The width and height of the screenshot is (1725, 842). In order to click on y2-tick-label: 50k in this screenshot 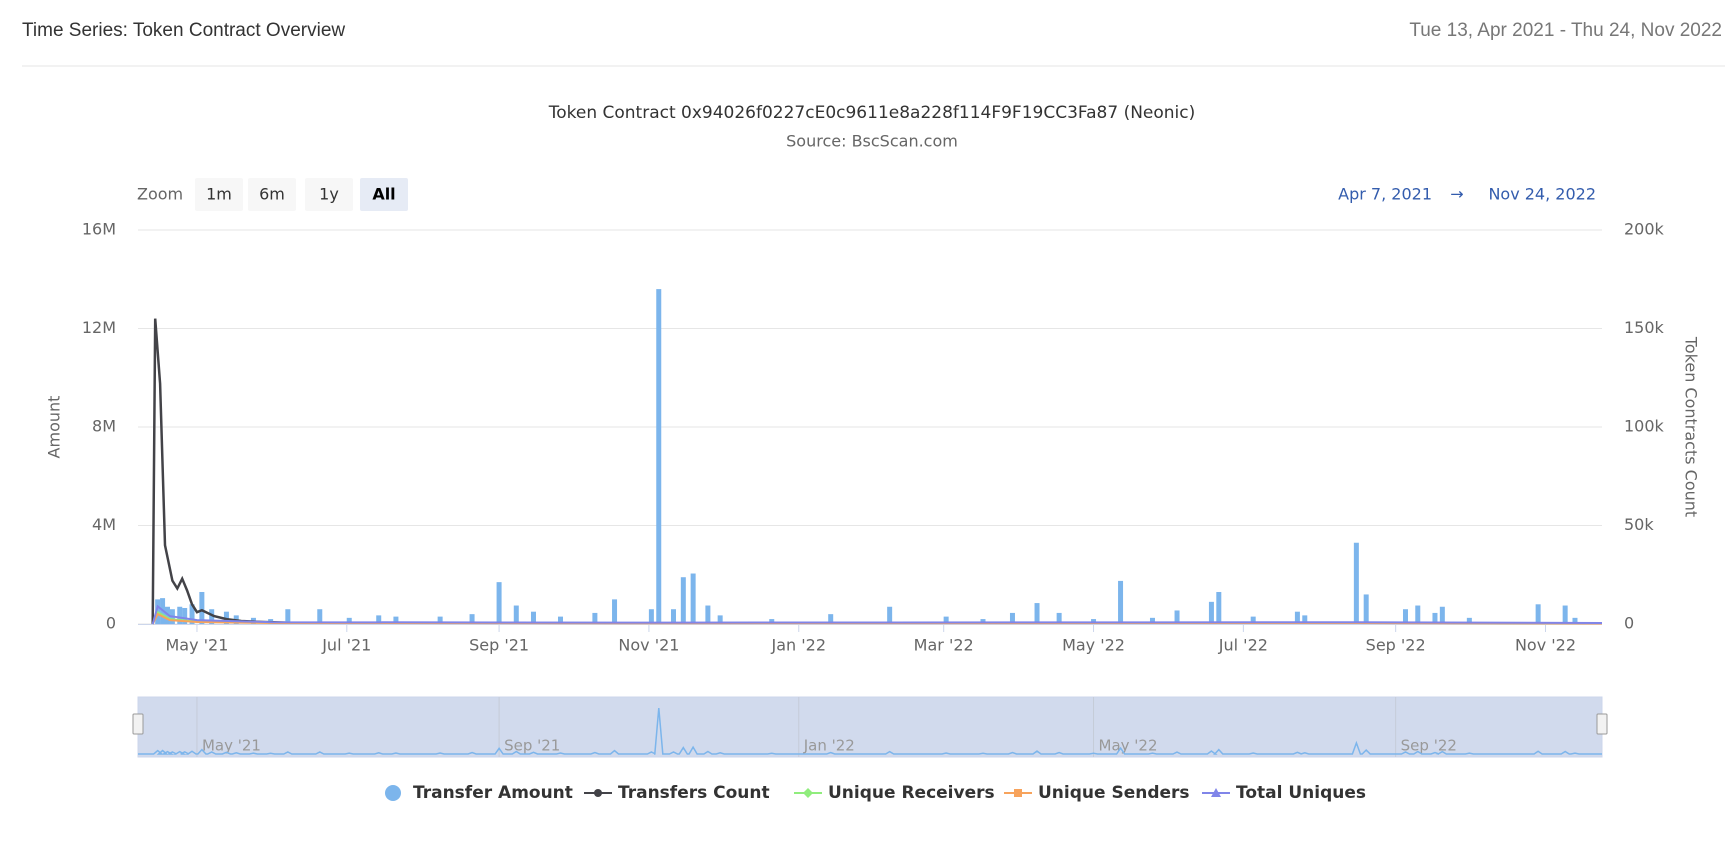, I will do `click(1639, 524)`.